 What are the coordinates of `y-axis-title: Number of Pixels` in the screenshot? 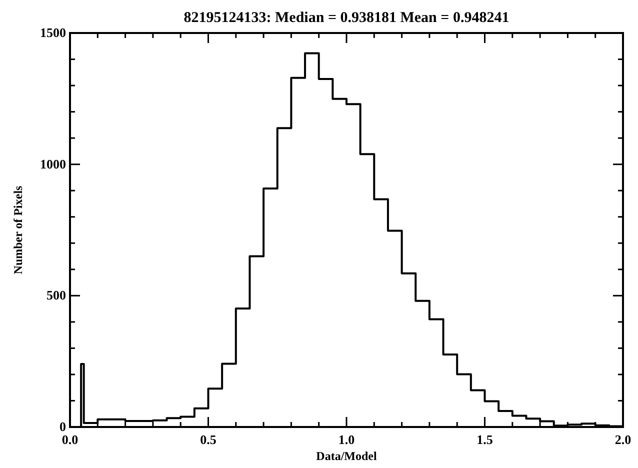 It's located at (18, 229).